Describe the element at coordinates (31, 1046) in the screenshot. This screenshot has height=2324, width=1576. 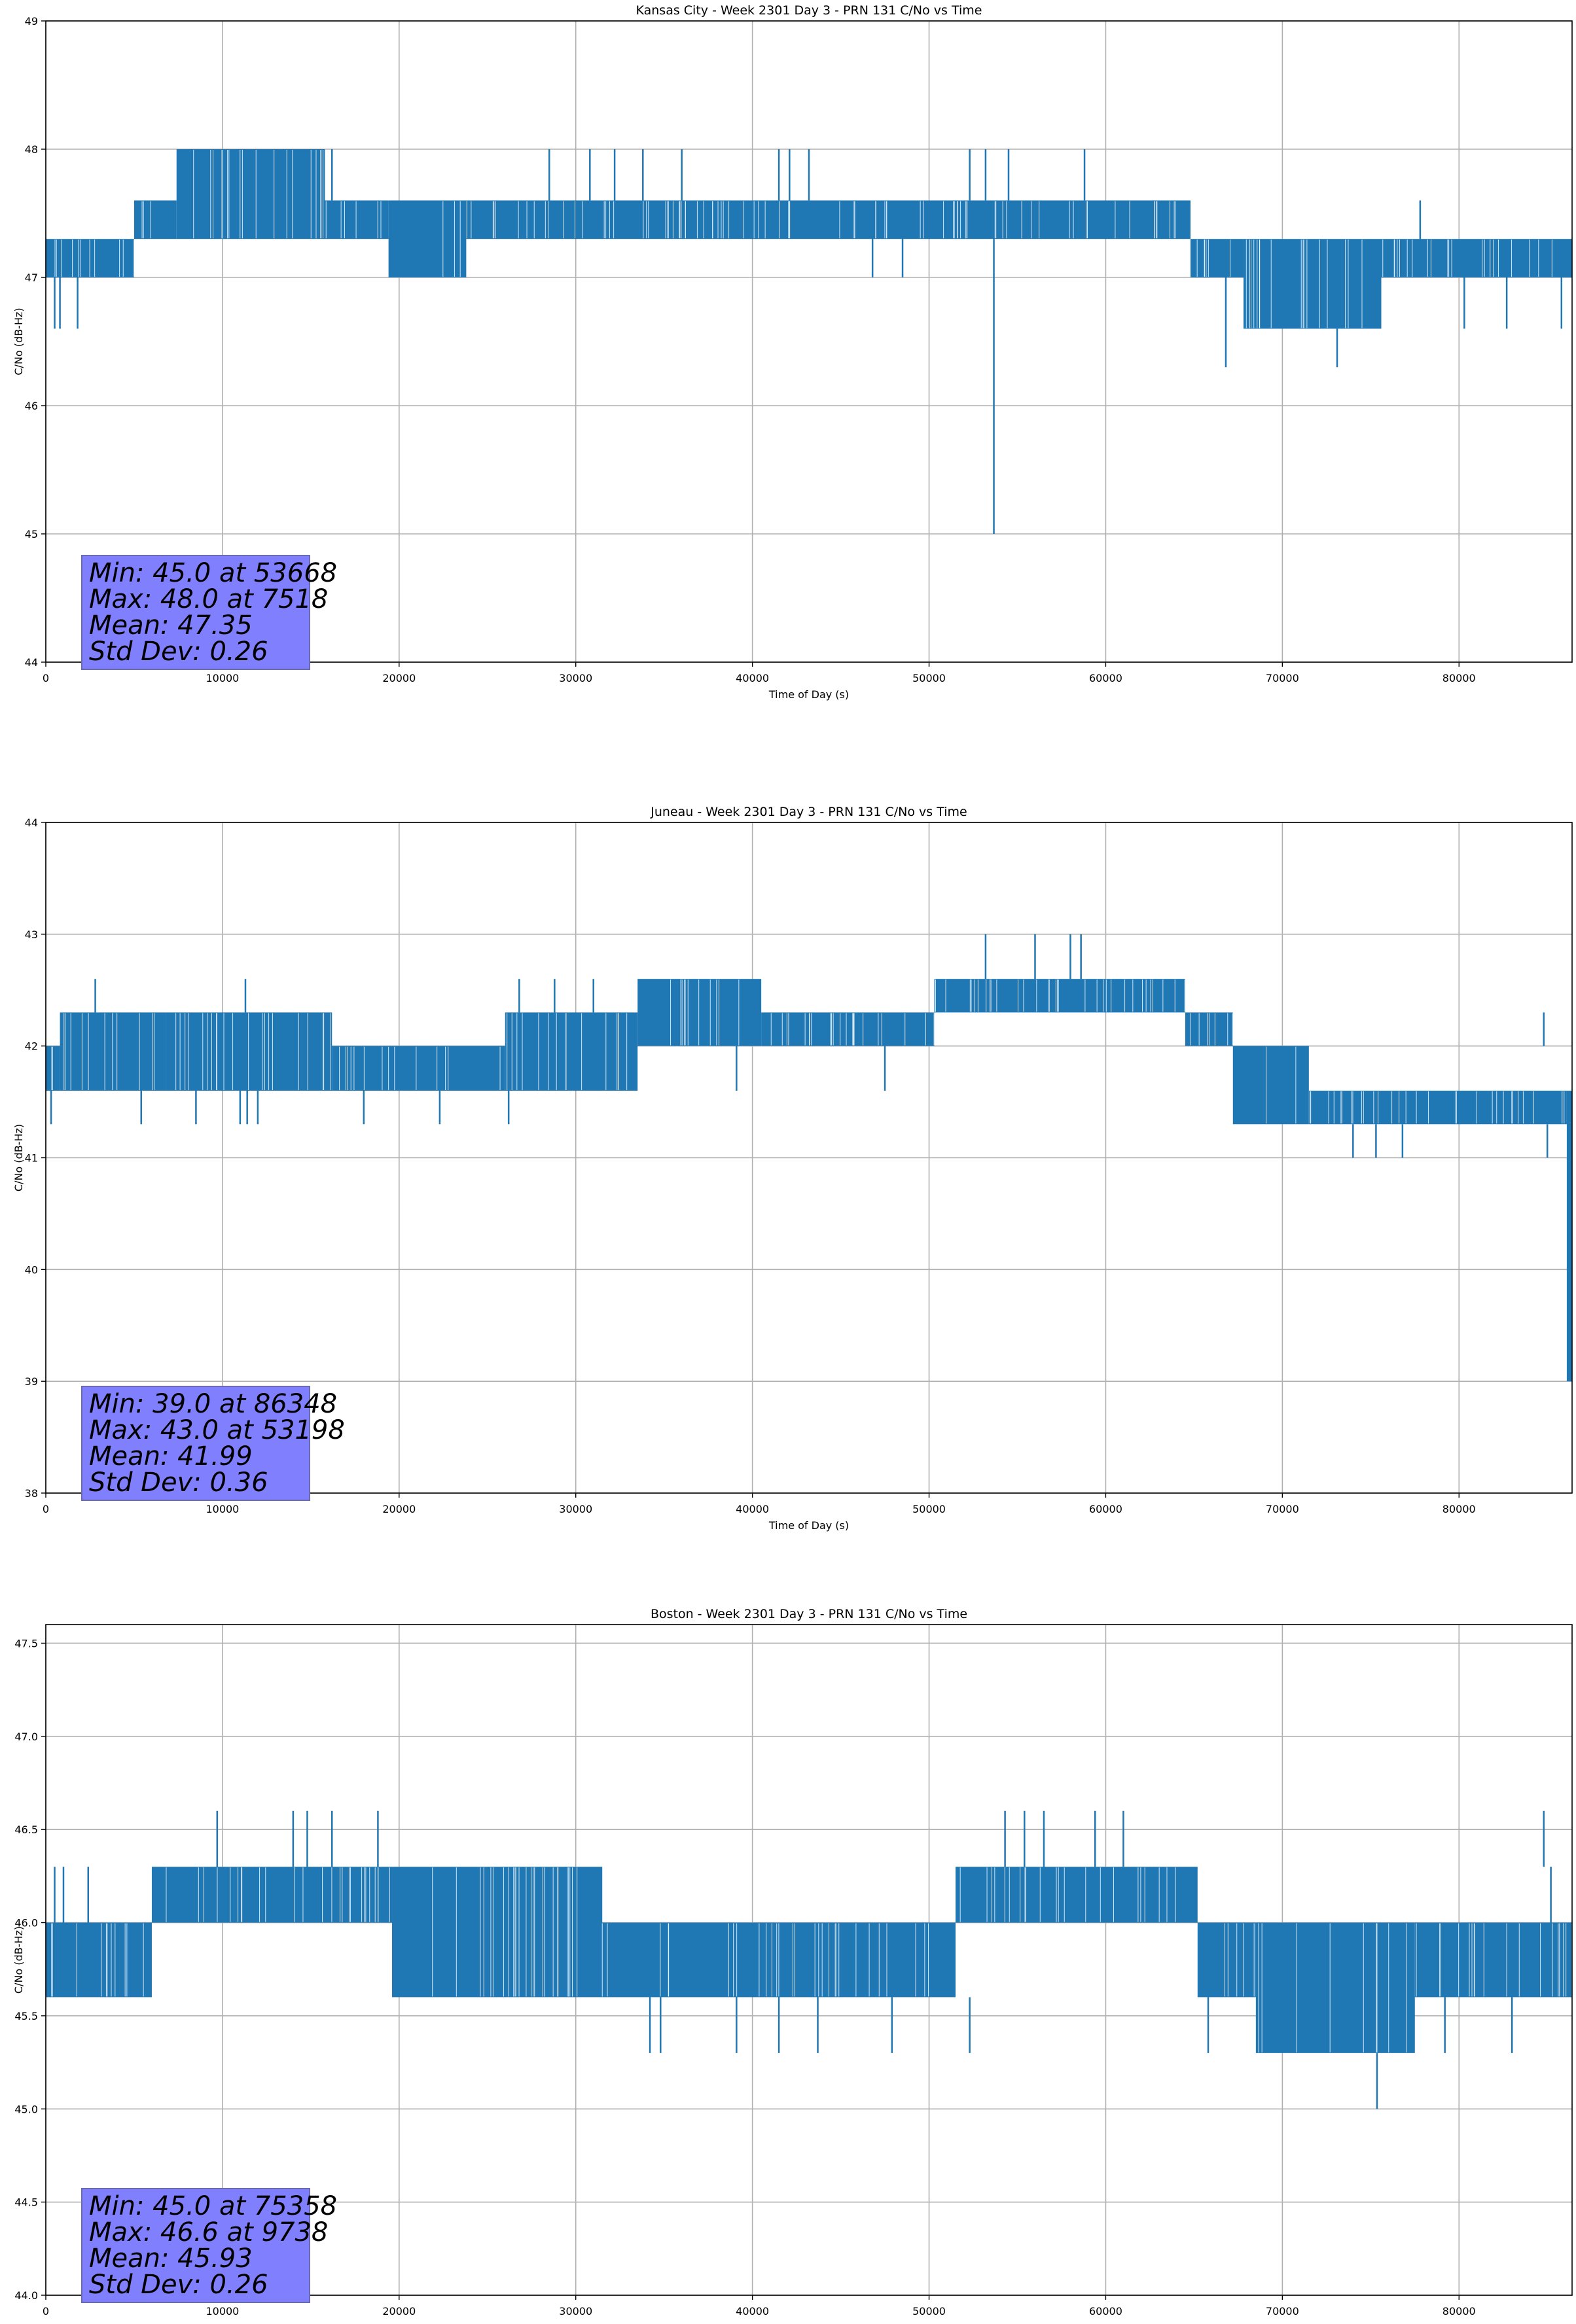
I see `y-tick-label: 42` at that location.